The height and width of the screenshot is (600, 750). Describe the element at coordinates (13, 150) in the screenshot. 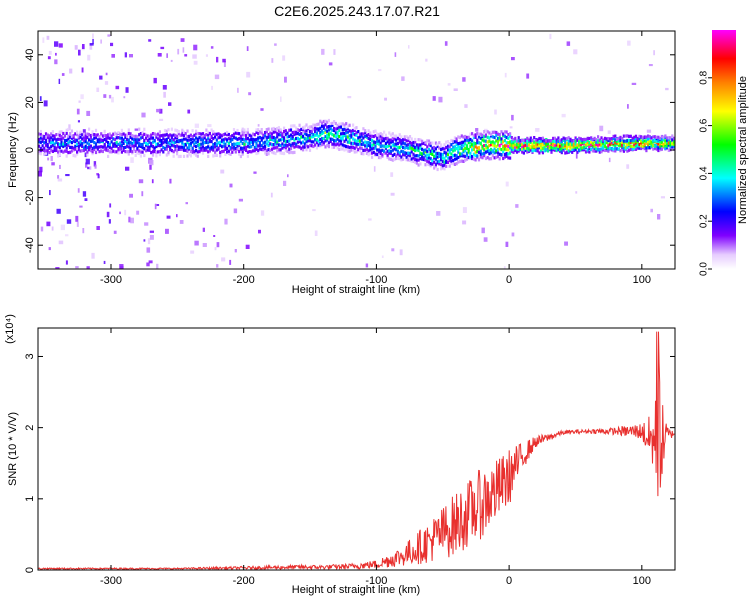

I see `spectrogram-y-label: Frequency (Hz)` at that location.